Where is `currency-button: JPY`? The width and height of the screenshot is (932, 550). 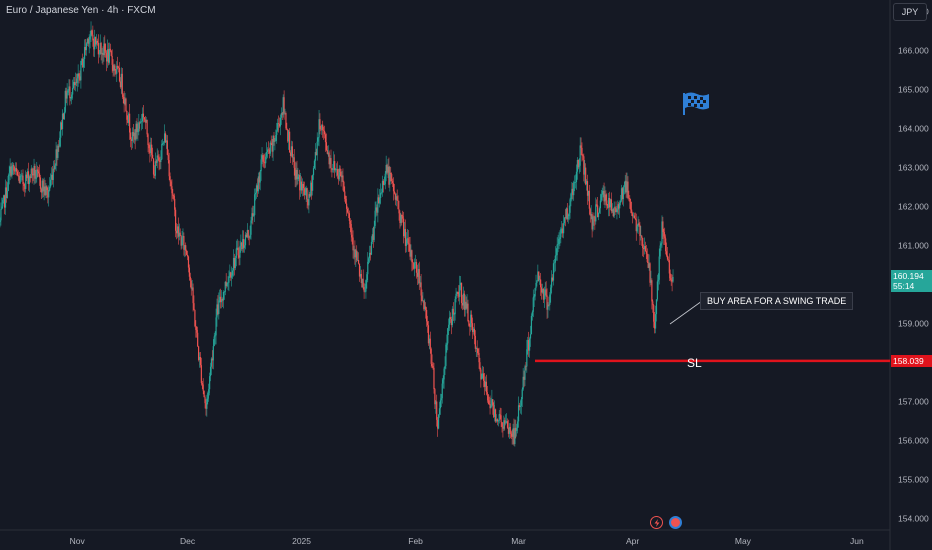
currency-button: JPY is located at coordinates (910, 12).